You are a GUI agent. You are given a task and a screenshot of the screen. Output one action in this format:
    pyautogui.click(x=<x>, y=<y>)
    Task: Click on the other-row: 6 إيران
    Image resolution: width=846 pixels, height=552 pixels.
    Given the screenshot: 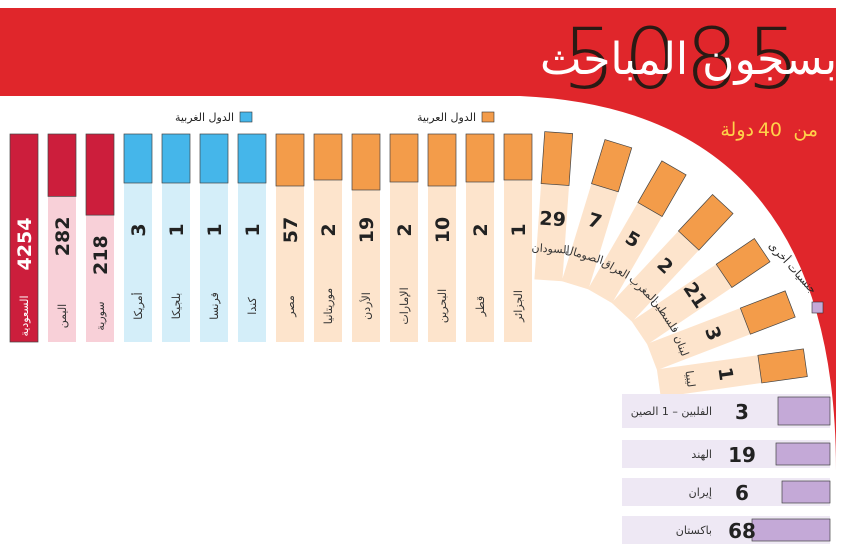 What is the action you would take?
    pyautogui.click(x=726, y=492)
    